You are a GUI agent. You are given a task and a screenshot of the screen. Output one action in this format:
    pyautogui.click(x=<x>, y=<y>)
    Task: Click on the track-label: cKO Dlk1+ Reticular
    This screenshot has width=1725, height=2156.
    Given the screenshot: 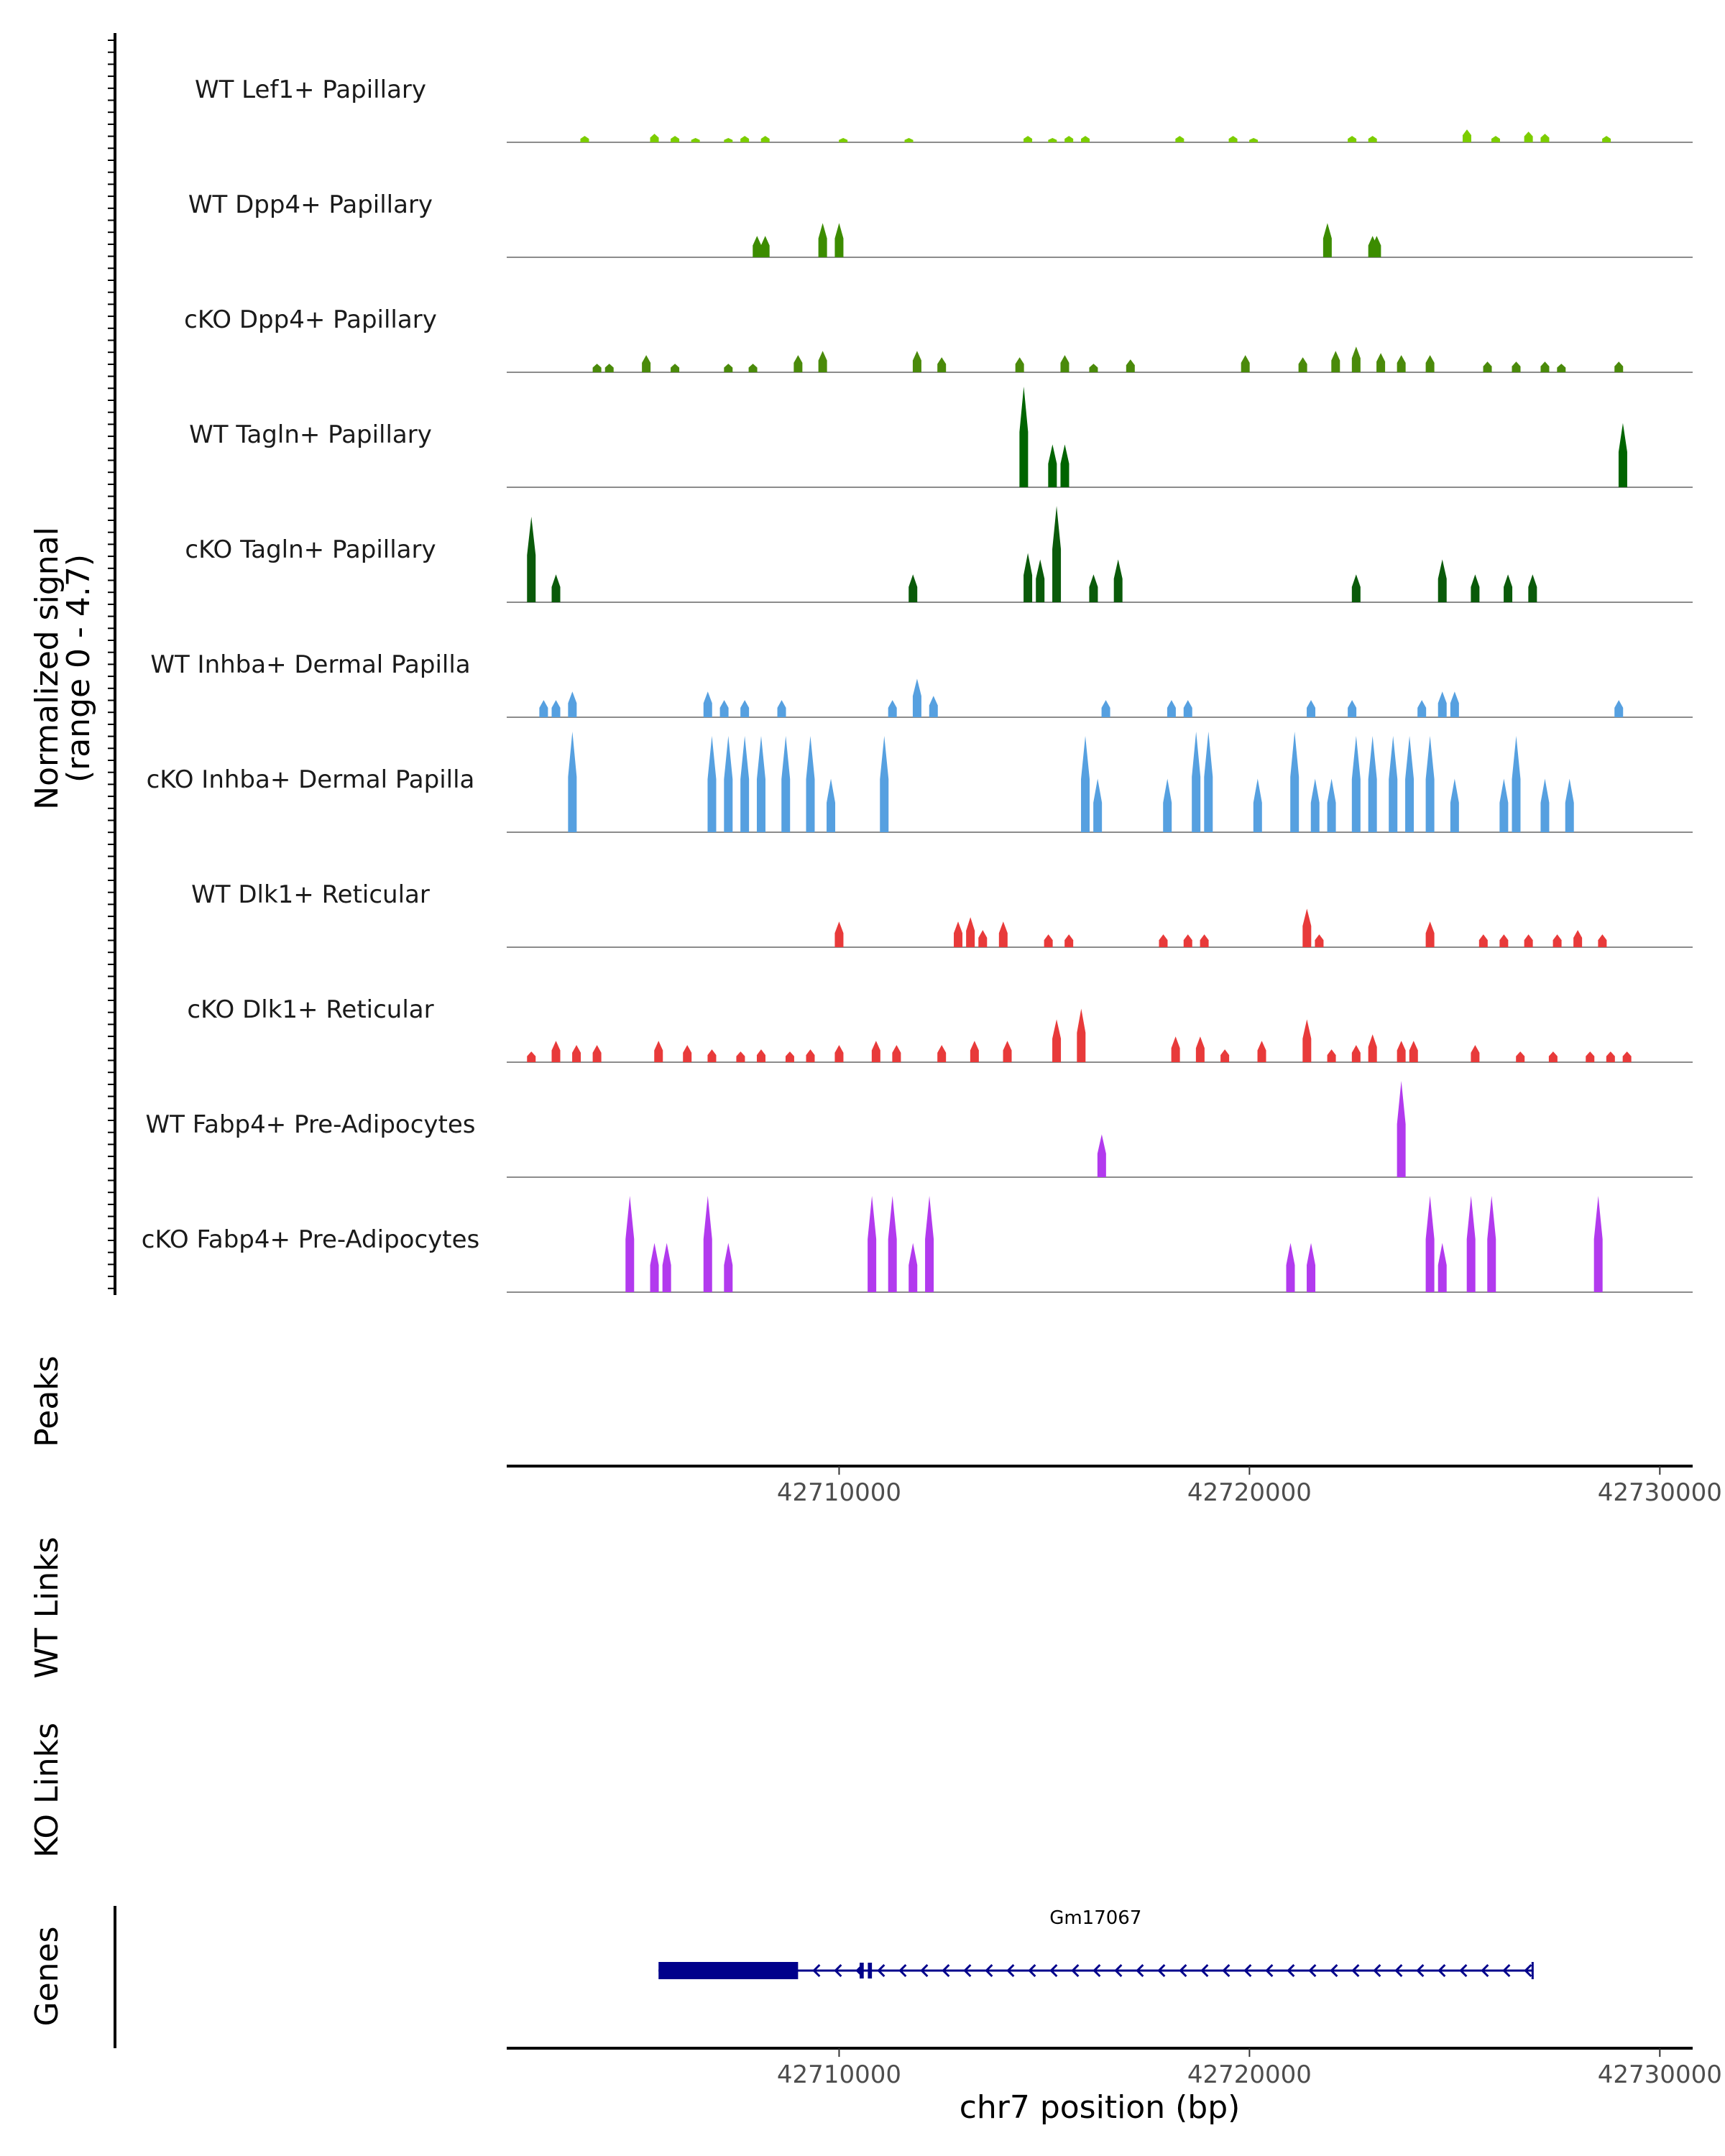 What is the action you would take?
    pyautogui.click(x=310, y=1010)
    